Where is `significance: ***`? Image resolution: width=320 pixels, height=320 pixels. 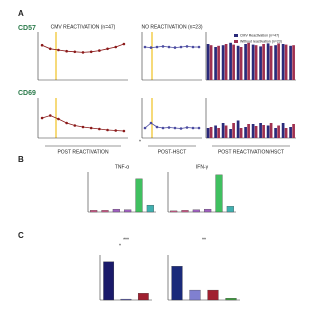 significance: *** is located at coordinates (126, 240).